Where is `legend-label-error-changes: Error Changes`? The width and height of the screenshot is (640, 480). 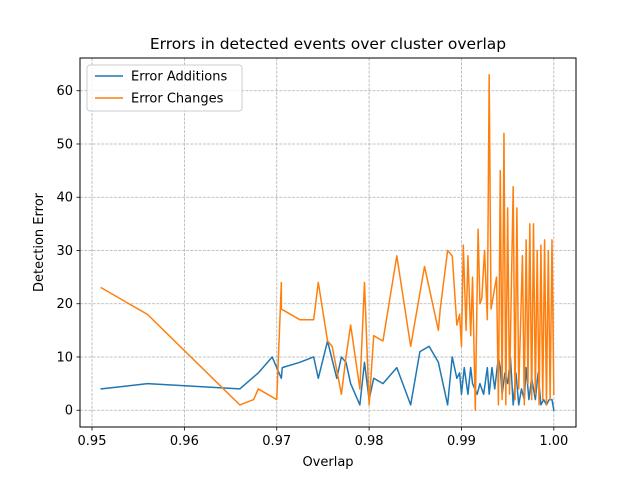
legend-label-error-changes: Error Changes is located at coordinates (177, 99).